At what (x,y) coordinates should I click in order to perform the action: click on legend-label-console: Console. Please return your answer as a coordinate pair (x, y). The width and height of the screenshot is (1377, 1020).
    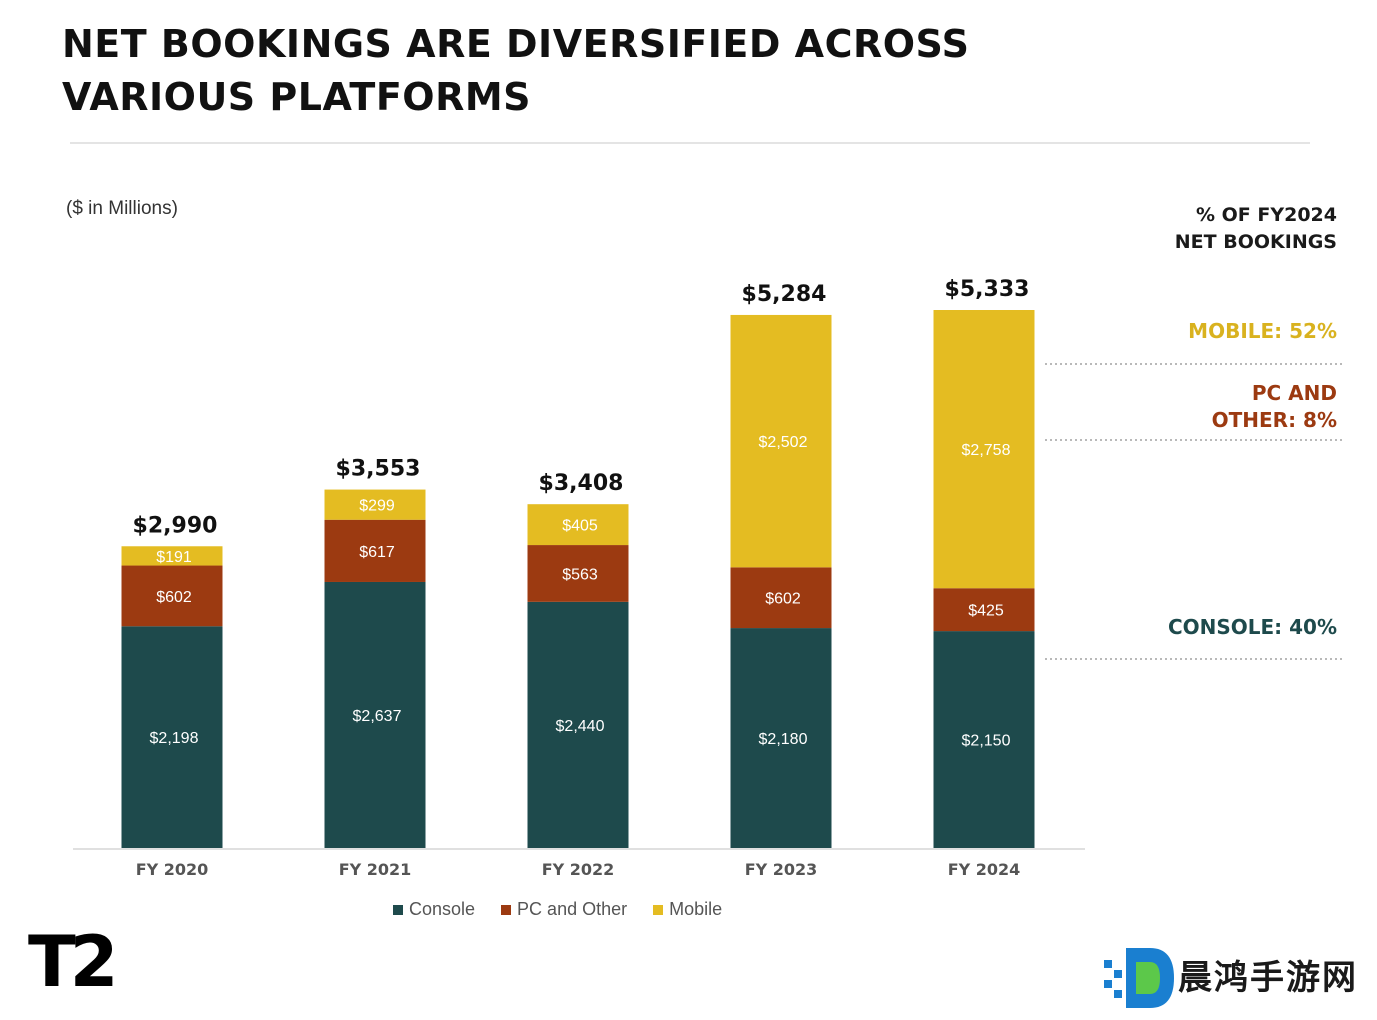
    Looking at the image, I should click on (442, 909).